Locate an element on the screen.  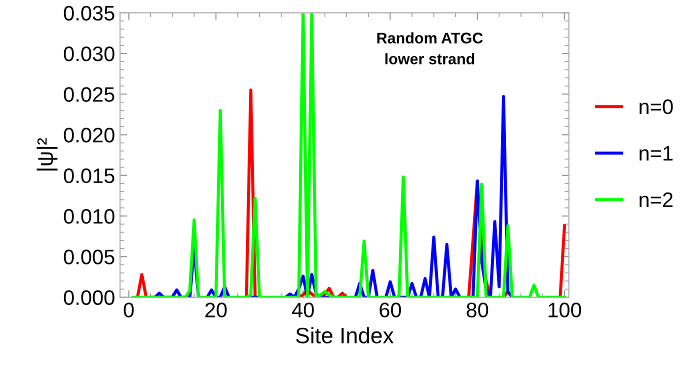
x-tick-label: 40 is located at coordinates (303, 310).